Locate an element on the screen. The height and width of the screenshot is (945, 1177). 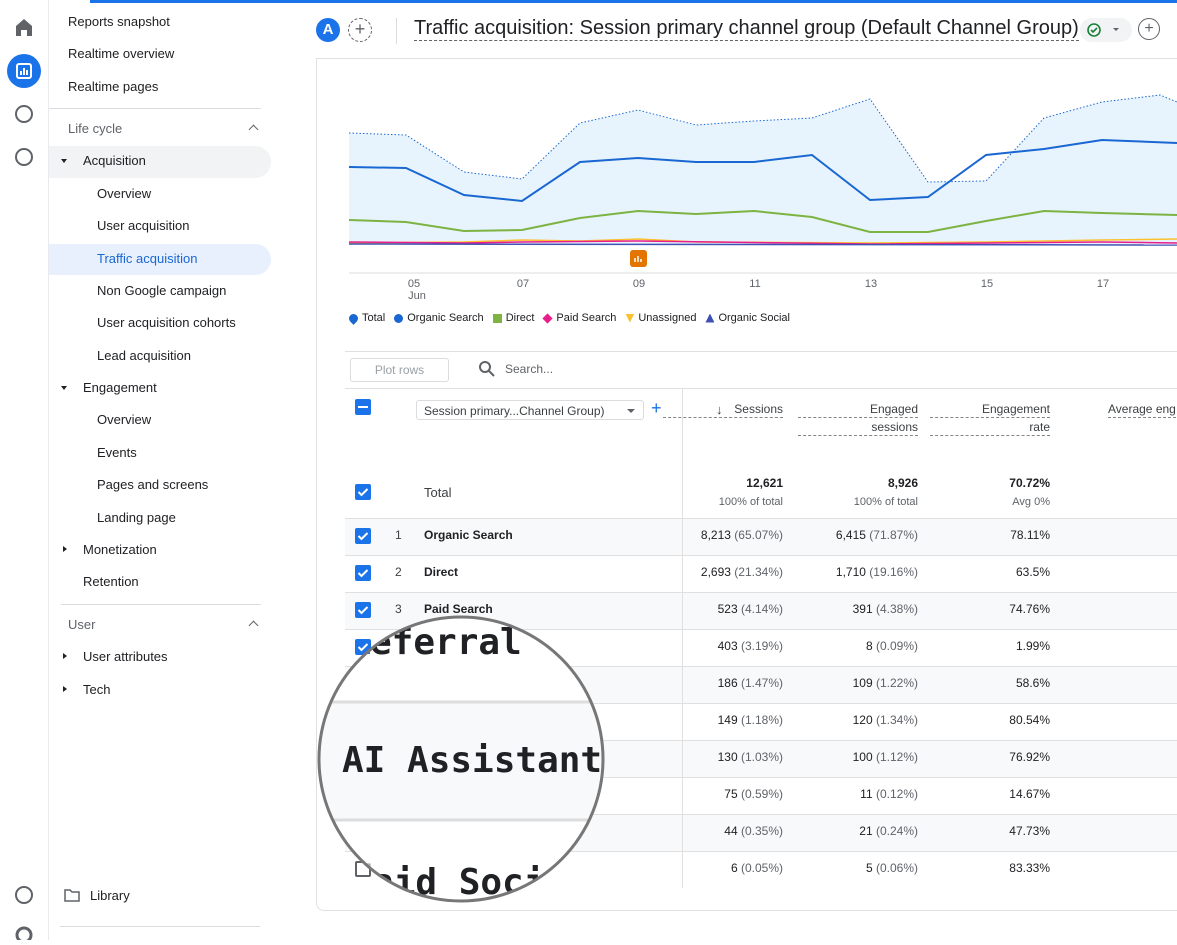
metric-cell: 8 (0.09%) is located at coordinates (848, 646).